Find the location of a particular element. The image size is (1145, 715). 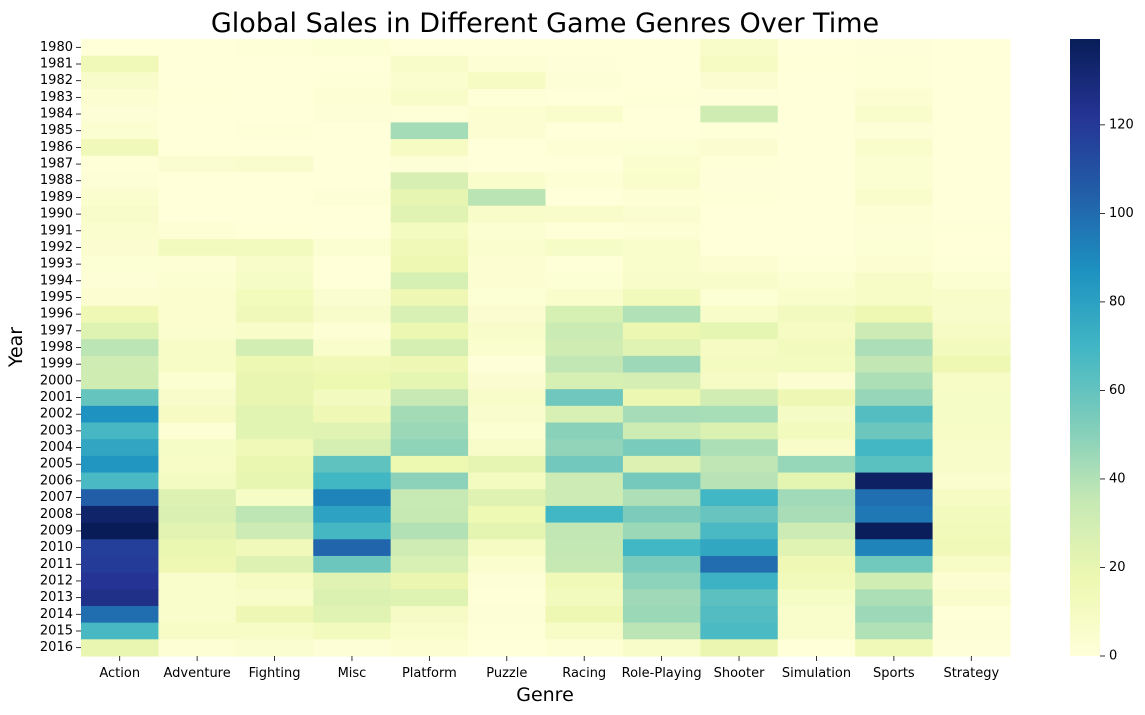

x-tick-label: Strategy is located at coordinates (971, 673).